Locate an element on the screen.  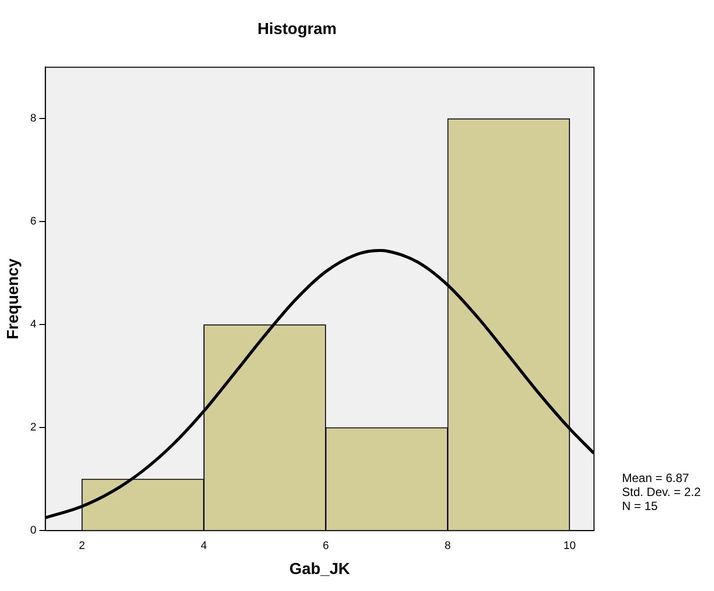
text: N = 15 is located at coordinates (640, 505).